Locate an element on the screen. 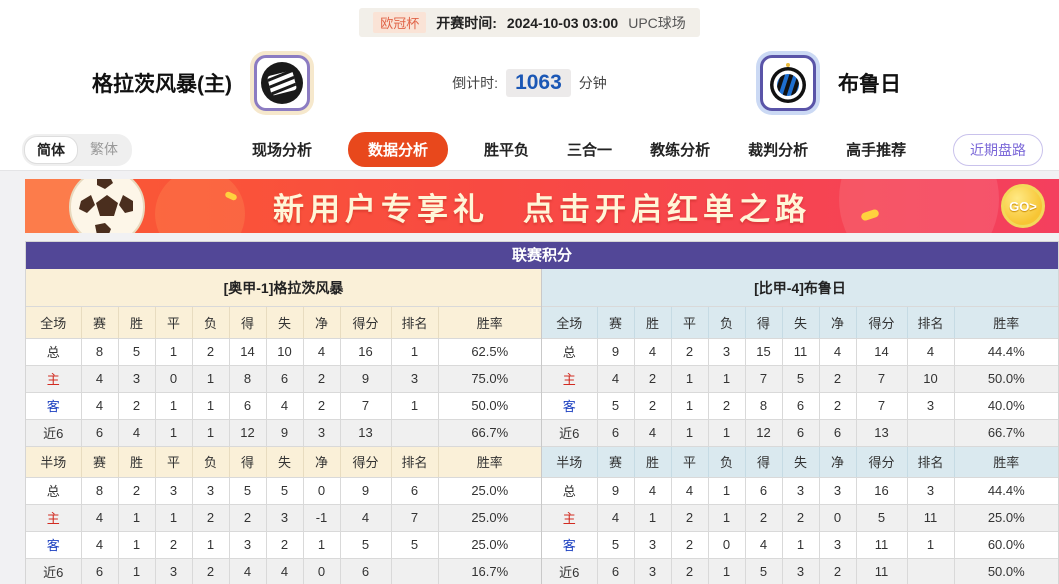 Image resolution: width=1059 pixels, height=584 pixels. stats-cell: -1 is located at coordinates (322, 518).